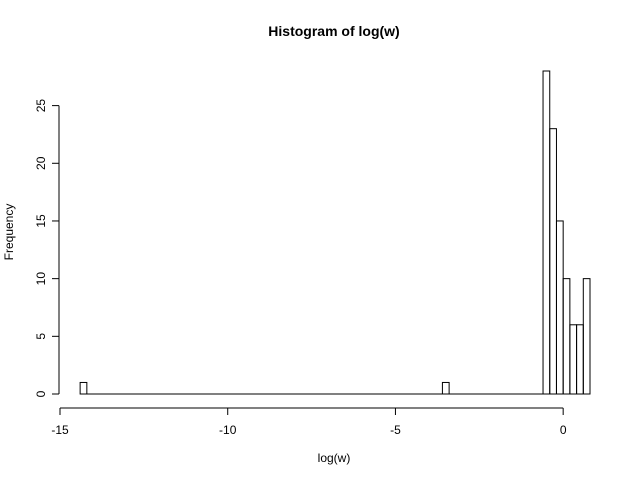 The width and height of the screenshot is (640, 480). Describe the element at coordinates (41, 221) in the screenshot. I see `y-tick-label-3: 15` at that location.